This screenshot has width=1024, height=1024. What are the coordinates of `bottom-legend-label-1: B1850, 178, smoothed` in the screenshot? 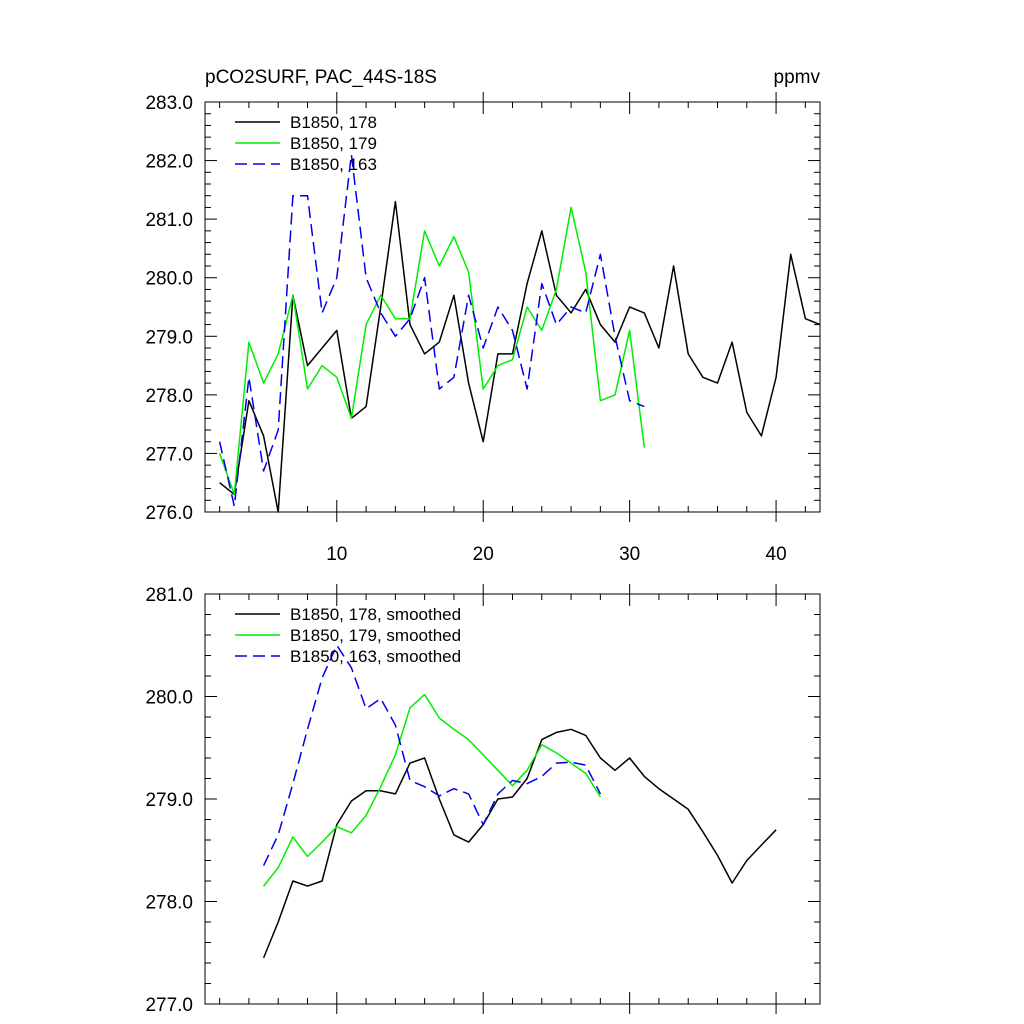 It's located at (375, 614).